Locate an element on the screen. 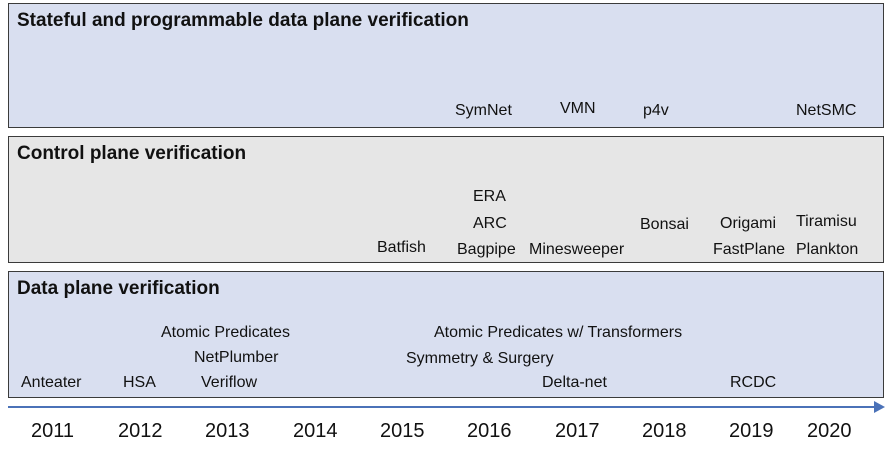  year-2017: 2017 is located at coordinates (577, 431).